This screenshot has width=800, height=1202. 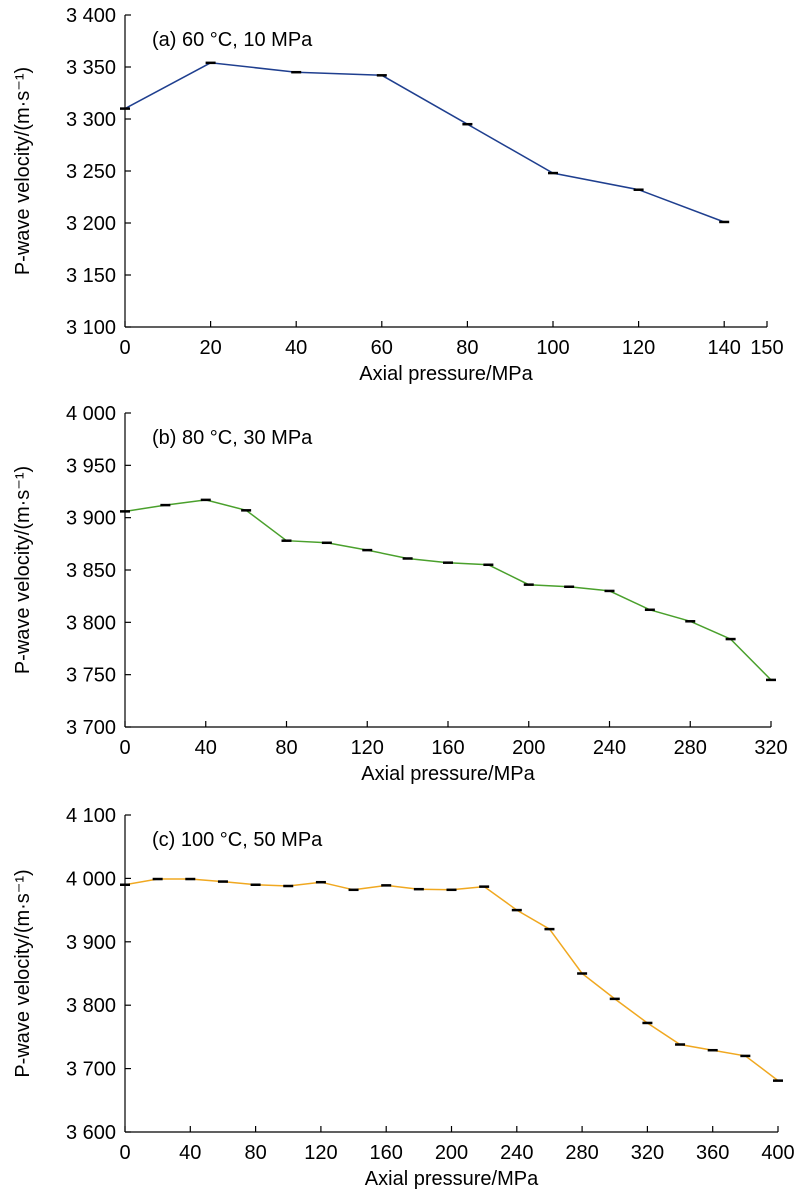 I want to click on x-tick-label-c: 80, so click(x=255, y=1153).